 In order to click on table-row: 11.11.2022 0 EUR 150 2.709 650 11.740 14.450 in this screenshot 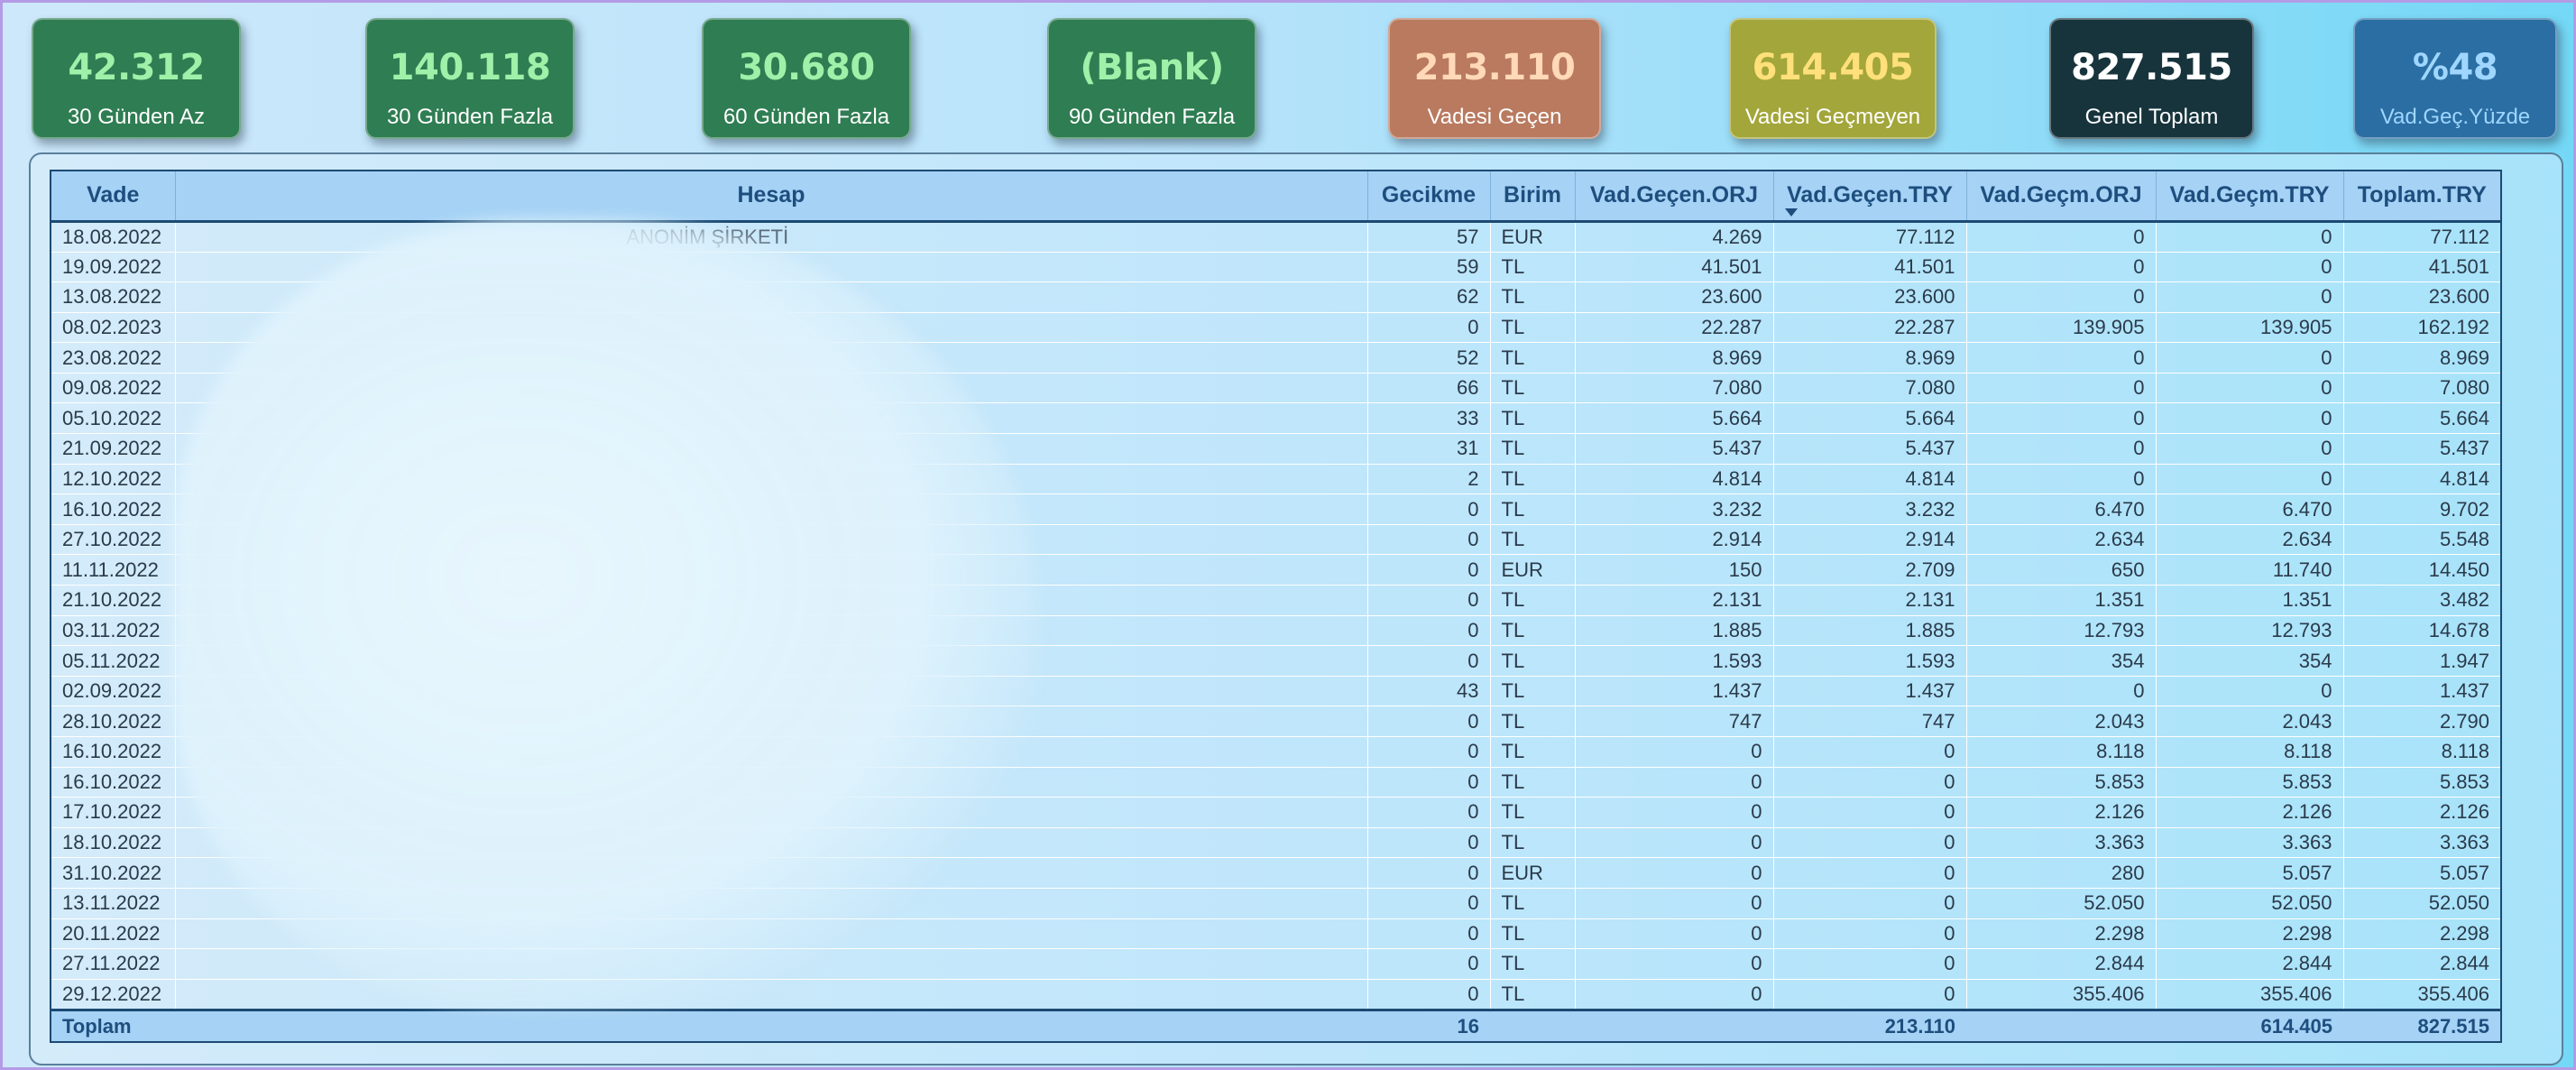, I will do `click(1276, 570)`.